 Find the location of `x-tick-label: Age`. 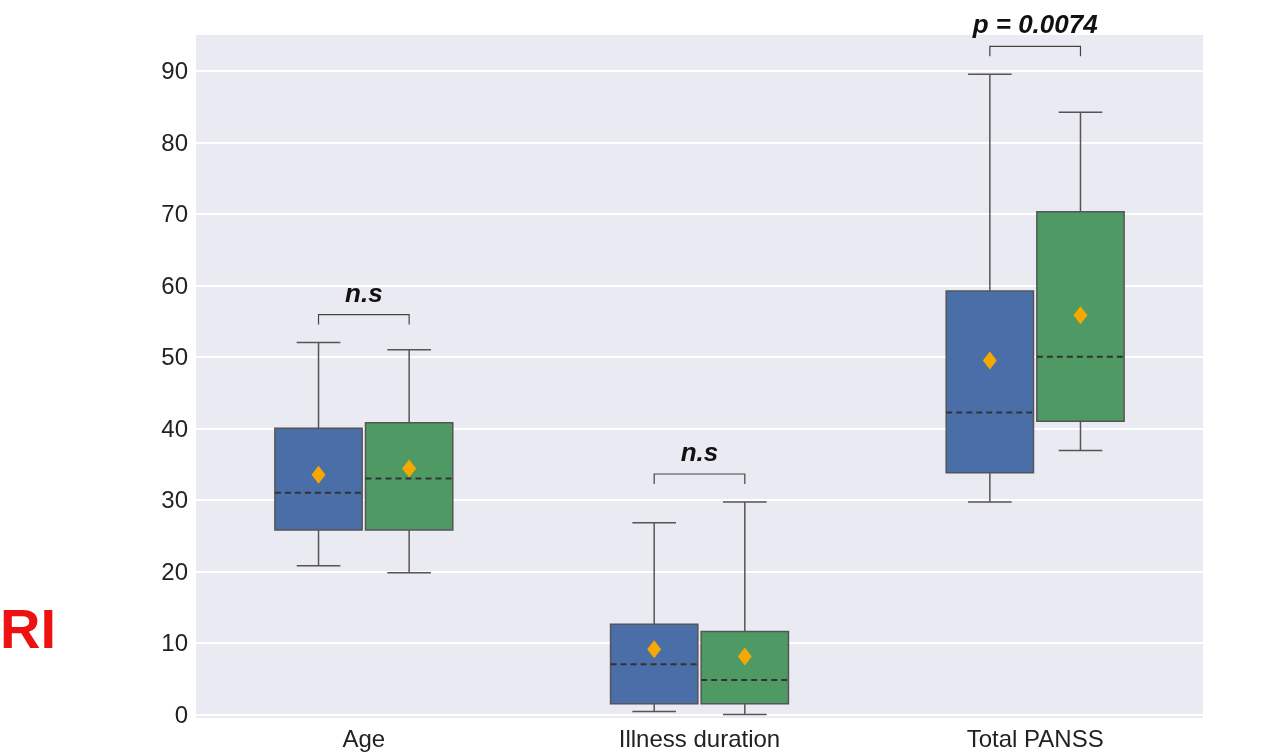

x-tick-label: Age is located at coordinates (364, 738).